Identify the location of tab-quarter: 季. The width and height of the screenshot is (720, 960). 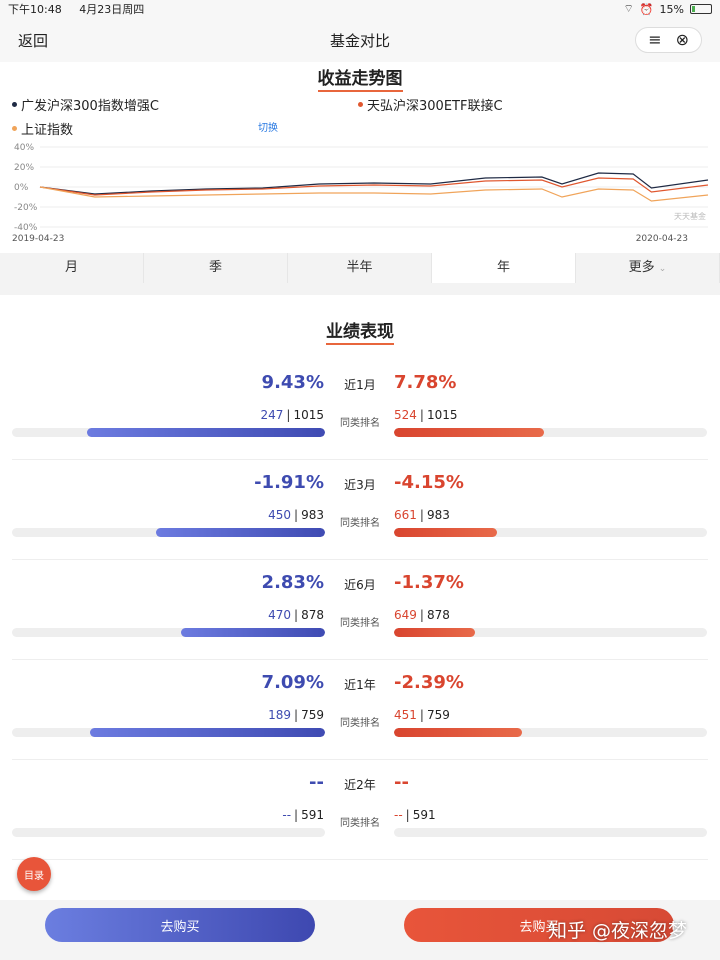
(216, 268).